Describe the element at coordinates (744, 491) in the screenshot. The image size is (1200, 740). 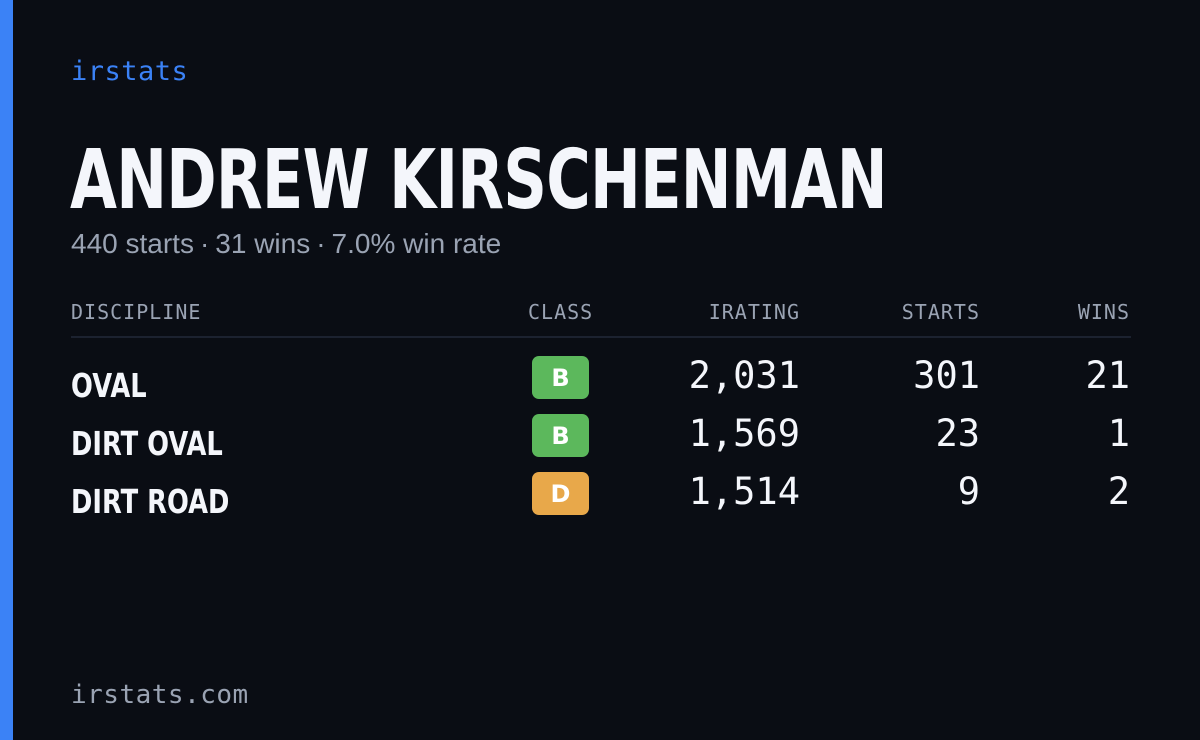
I see `row-irating: 1,514` at that location.